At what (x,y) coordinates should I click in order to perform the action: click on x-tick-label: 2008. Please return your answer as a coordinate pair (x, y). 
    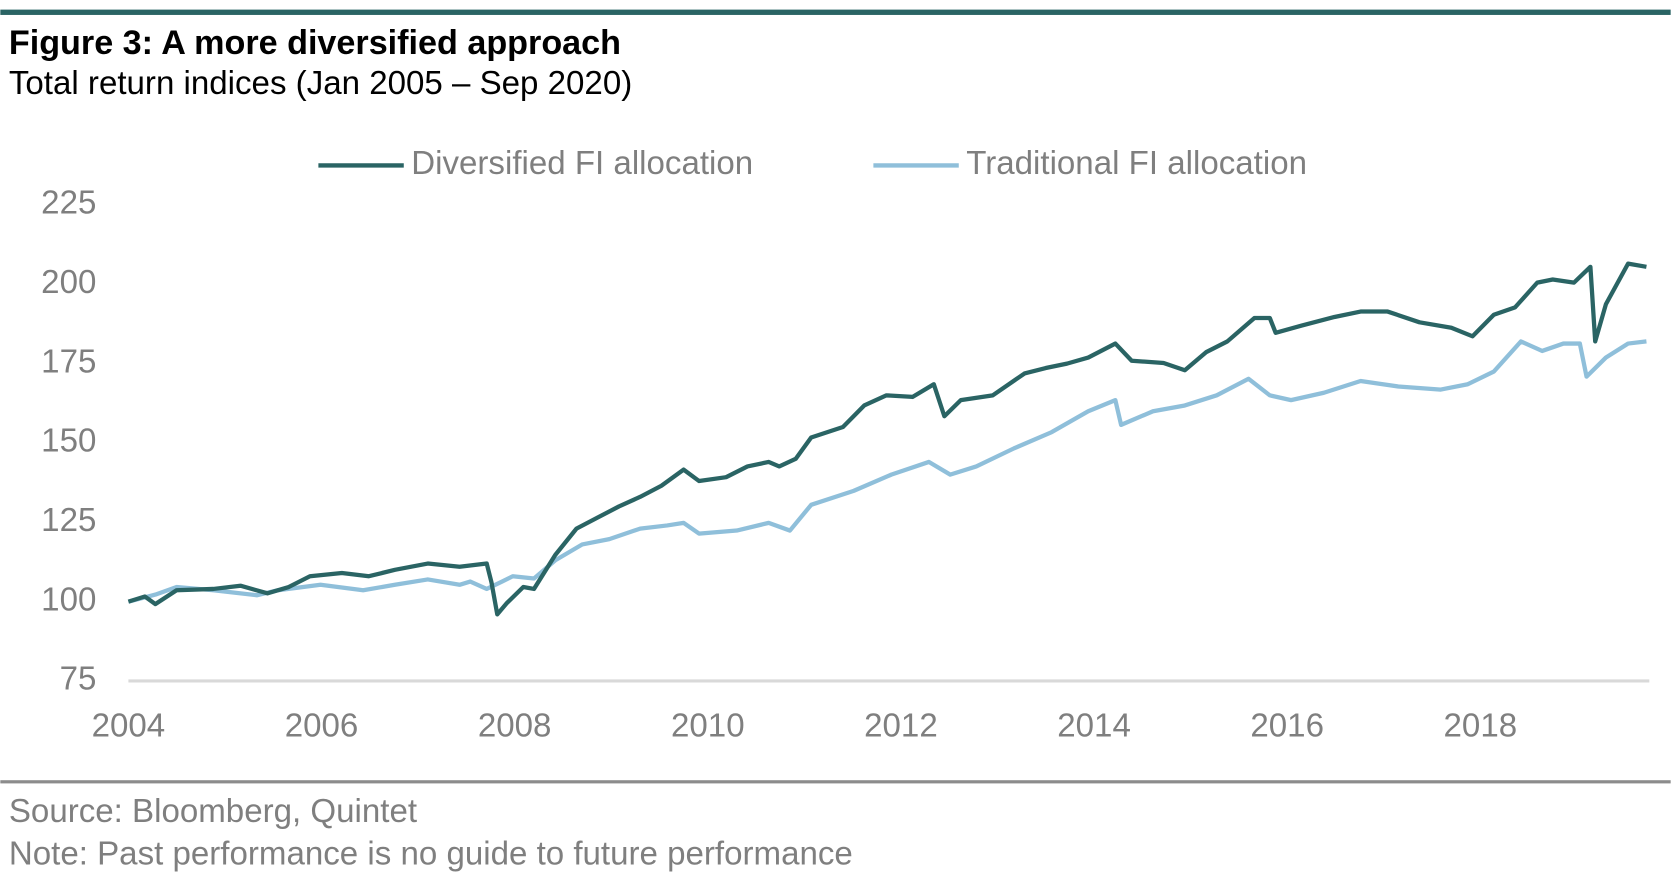
    Looking at the image, I should click on (515, 726).